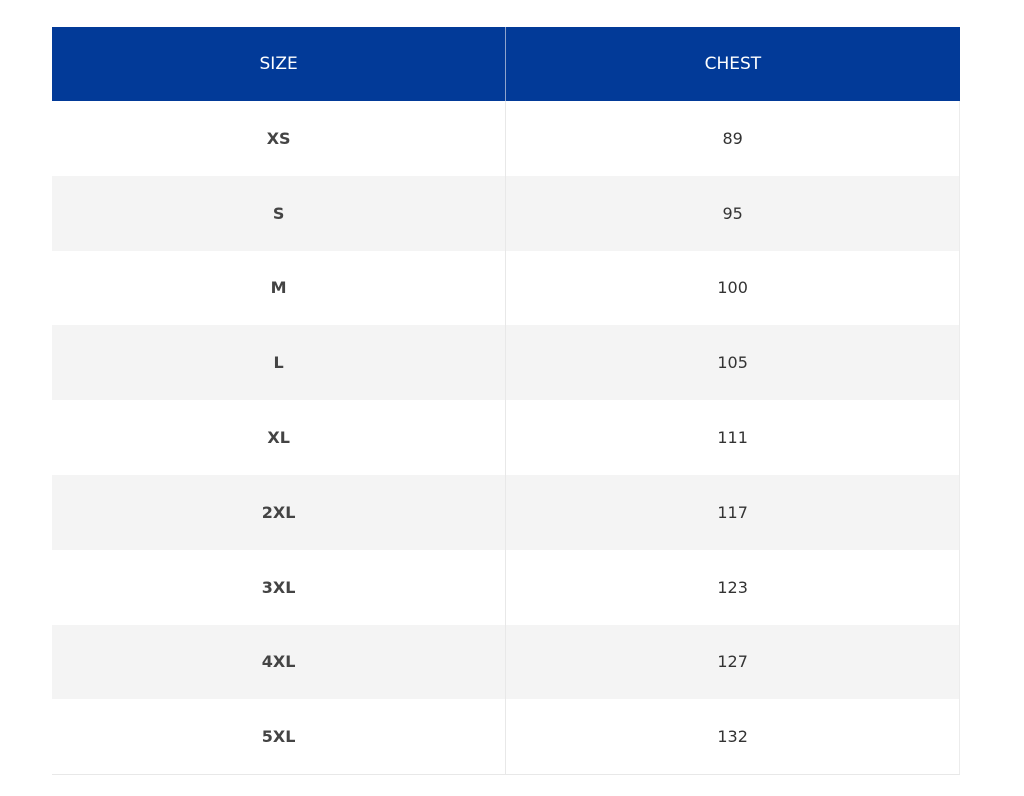 This screenshot has height=796, width=1024. I want to click on size-cell: XL, so click(279, 437).